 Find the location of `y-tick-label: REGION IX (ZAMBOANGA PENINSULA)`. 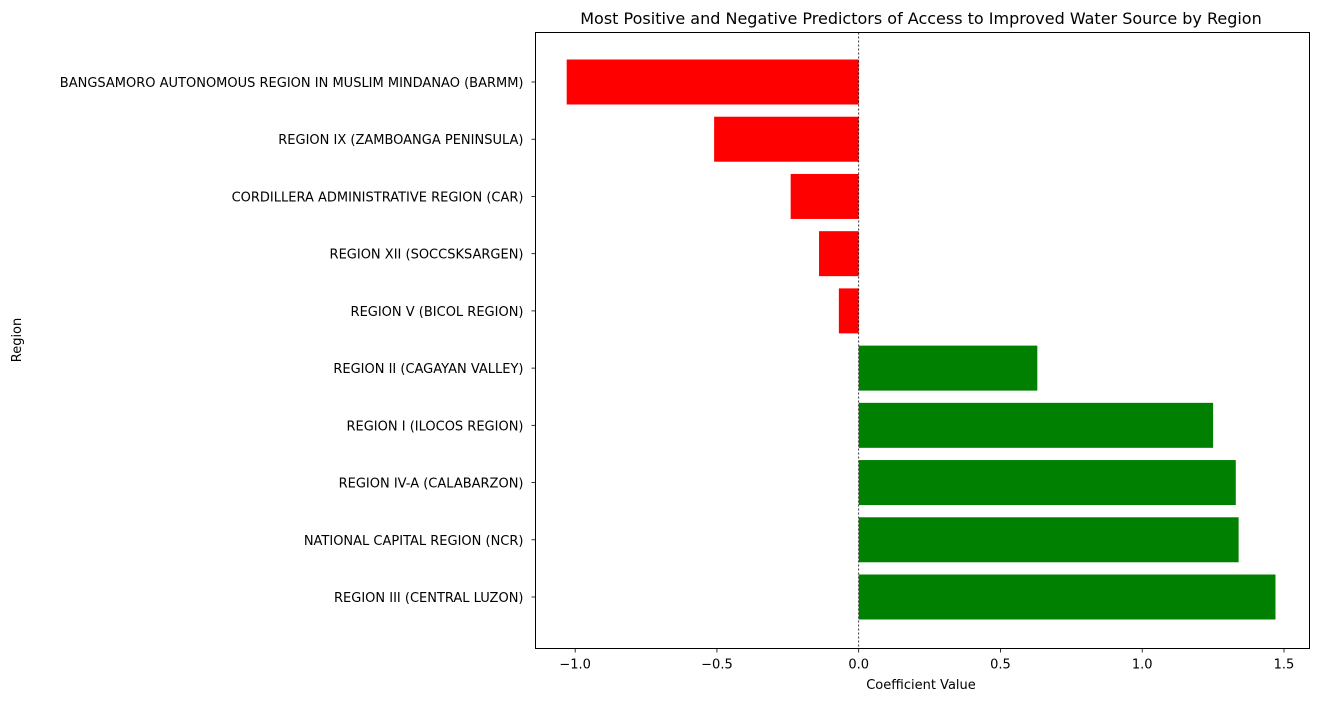

y-tick-label: REGION IX (ZAMBOANGA PENINSULA) is located at coordinates (400, 140).